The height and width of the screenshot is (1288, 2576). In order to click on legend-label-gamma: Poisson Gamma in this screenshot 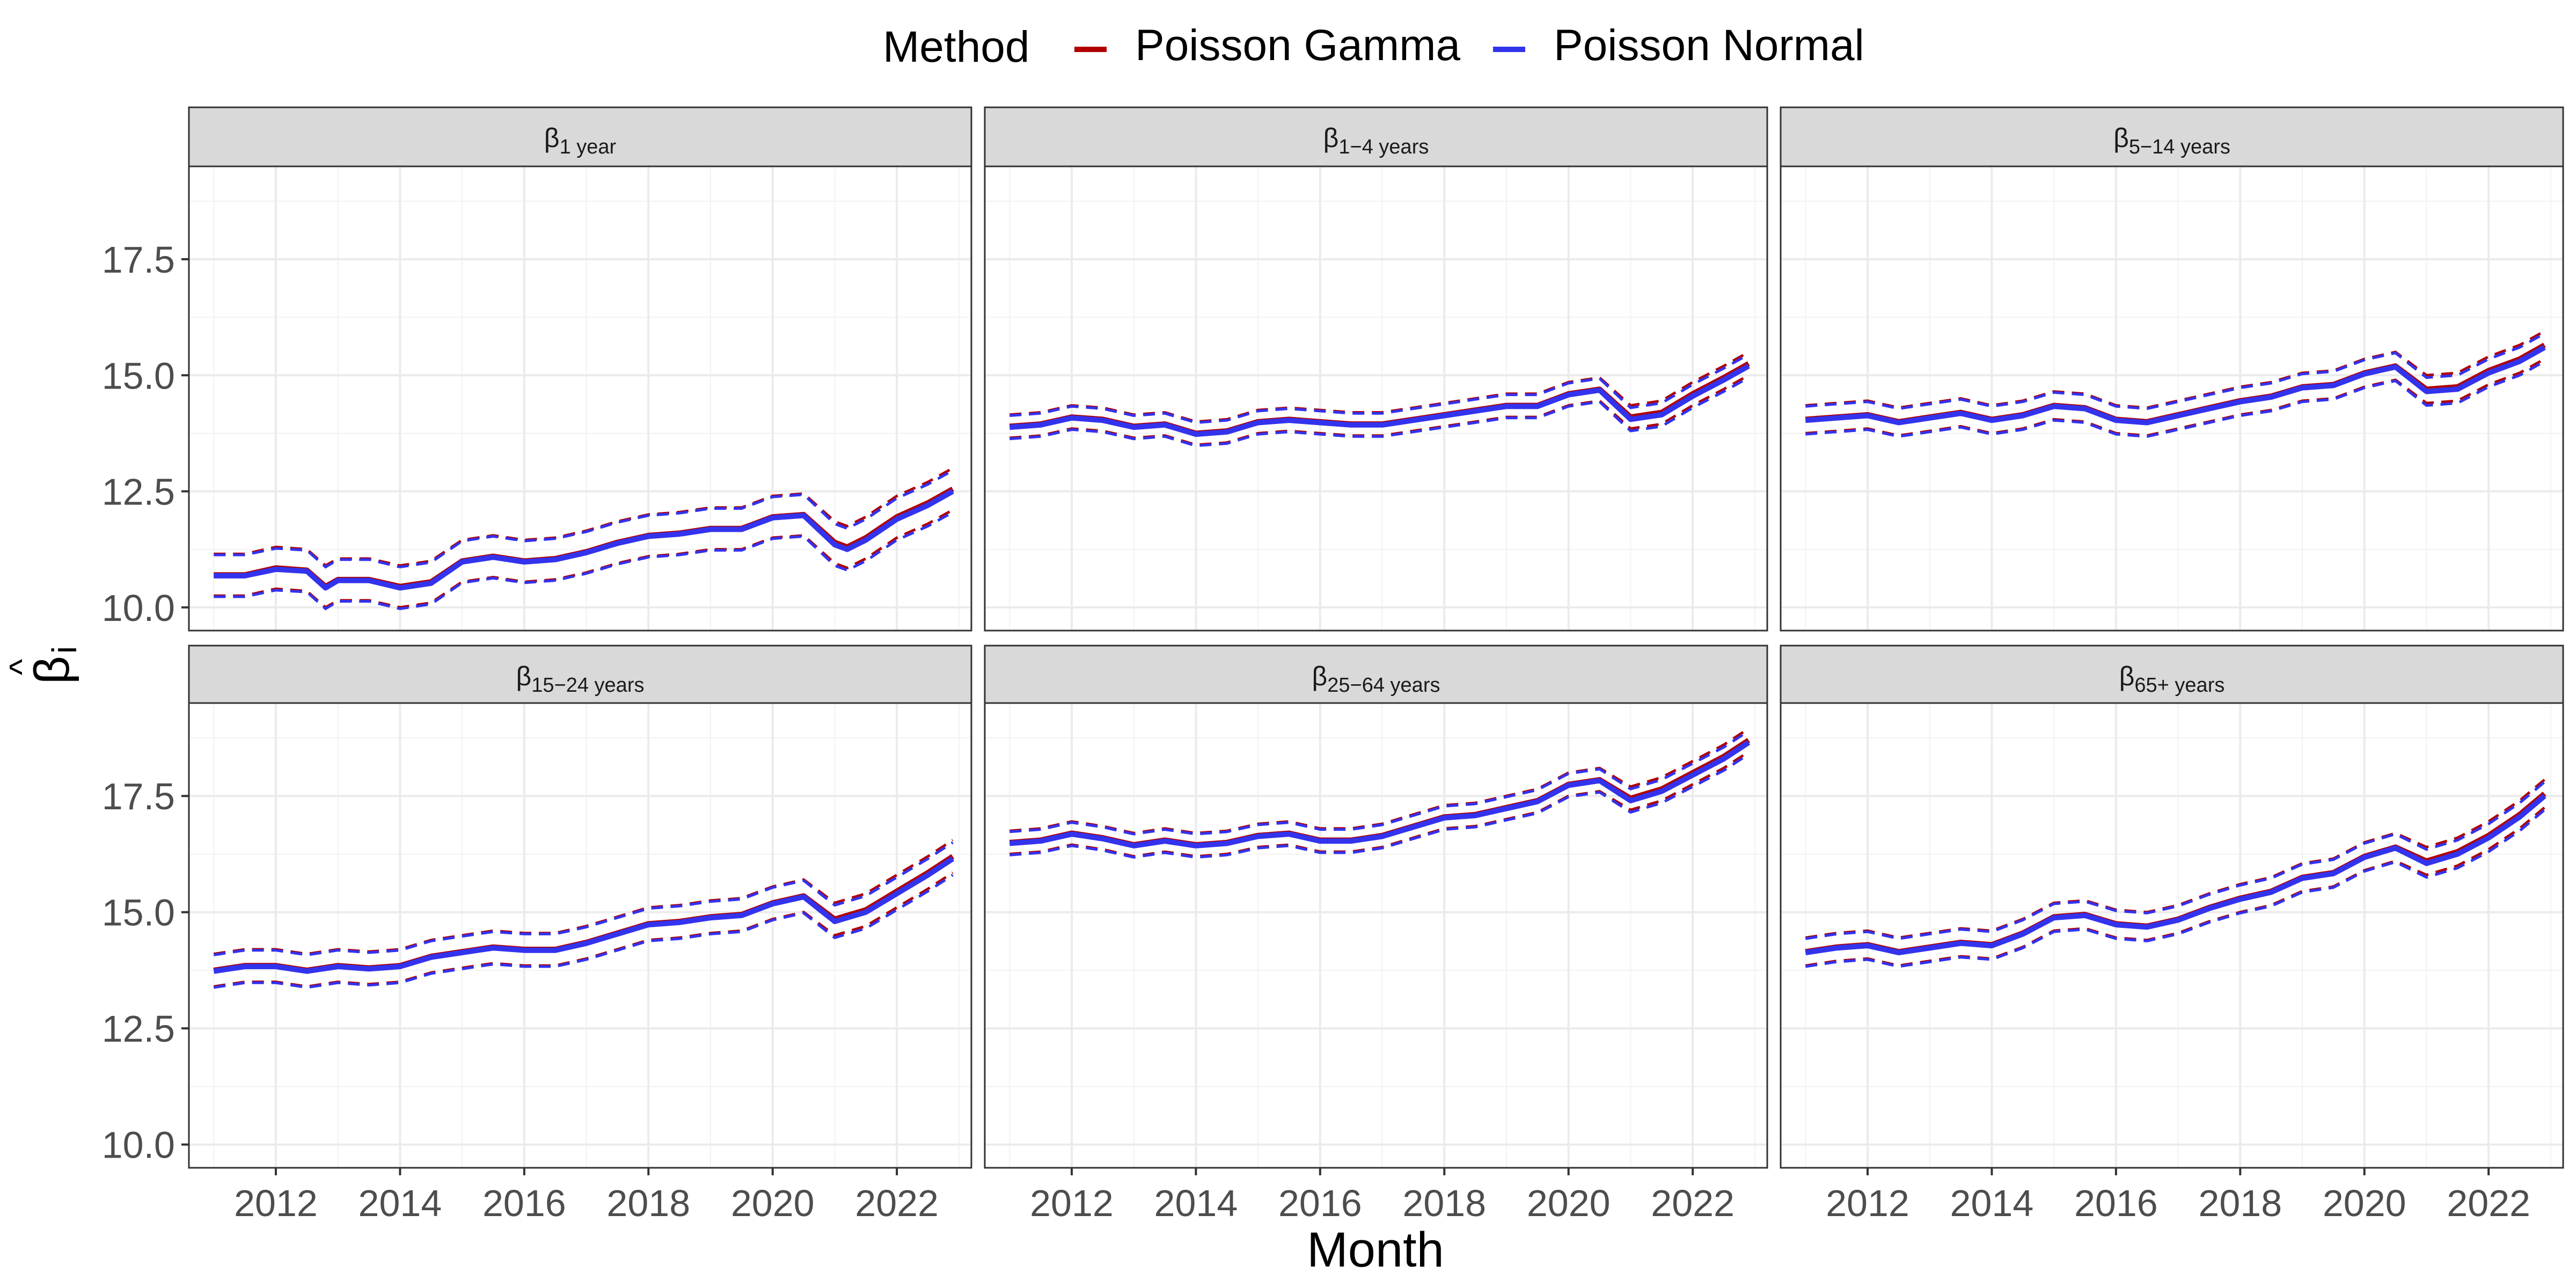, I will do `click(1298, 45)`.